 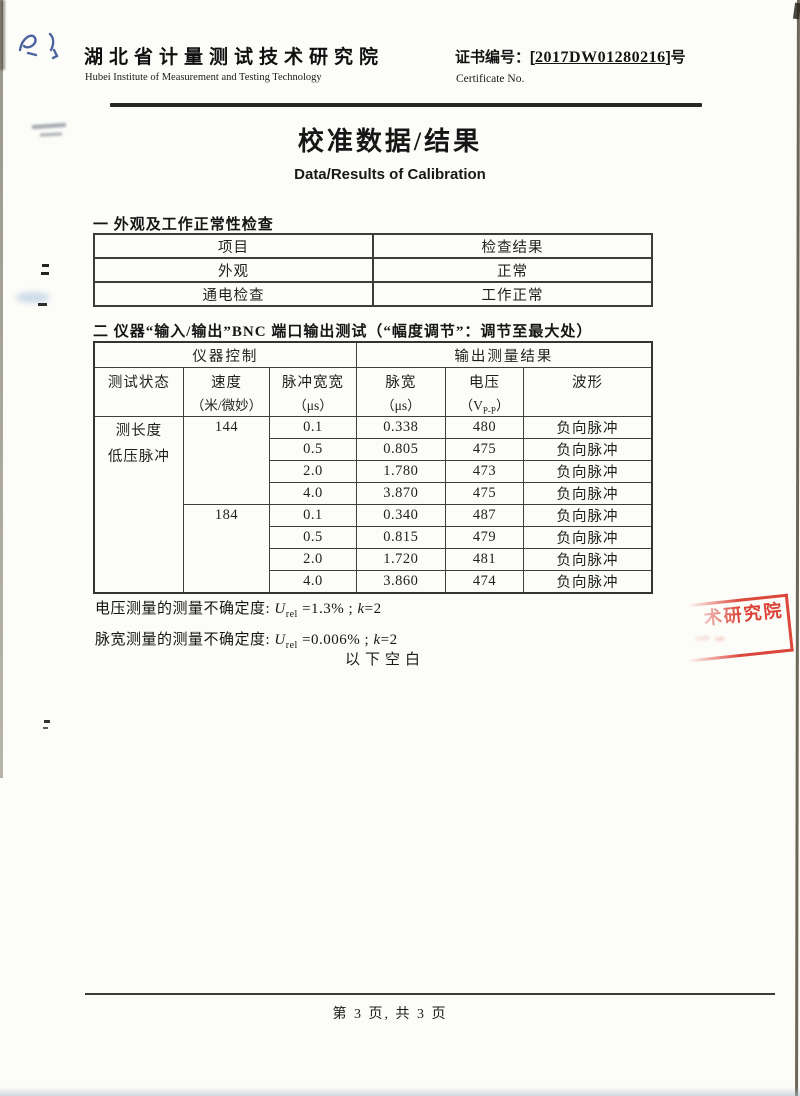 What do you see at coordinates (390, 174) in the screenshot?
I see `document-title-en: Data/Results of Calibration` at bounding box center [390, 174].